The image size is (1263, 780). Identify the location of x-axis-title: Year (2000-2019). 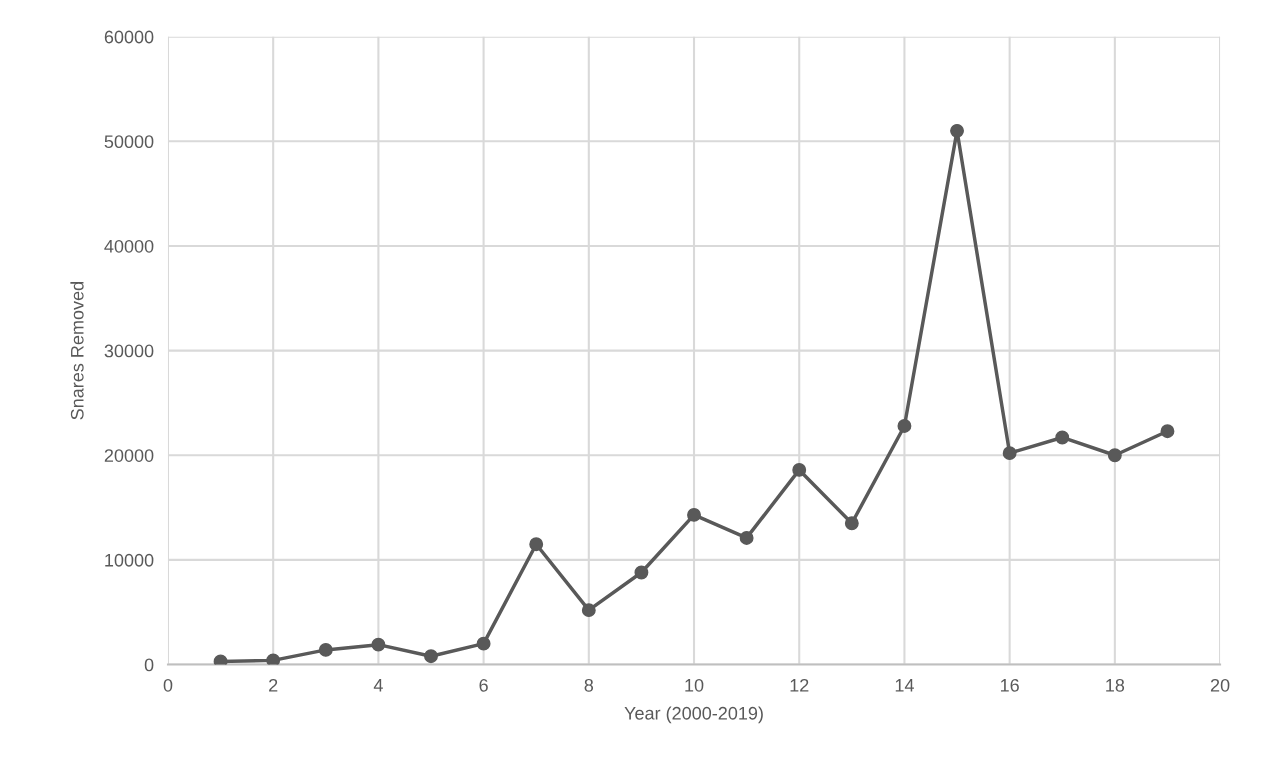
(693, 715).